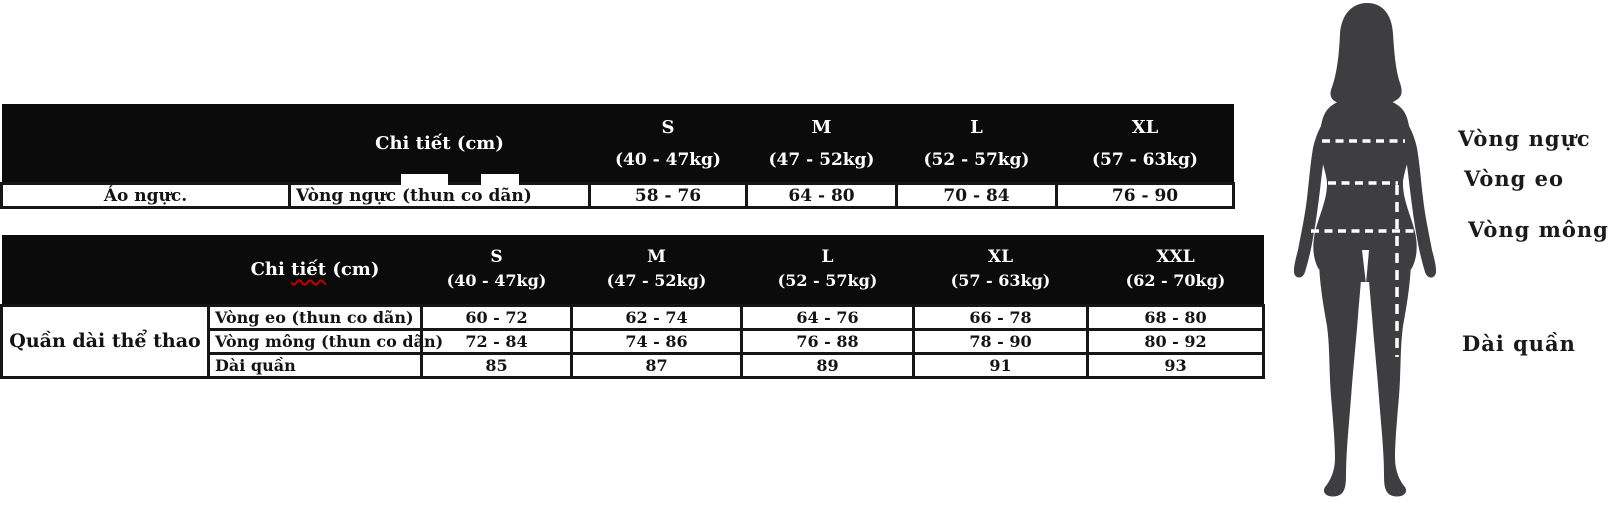 The image size is (1622, 515). I want to click on value-cell-s: 58 - 76, so click(668, 195).